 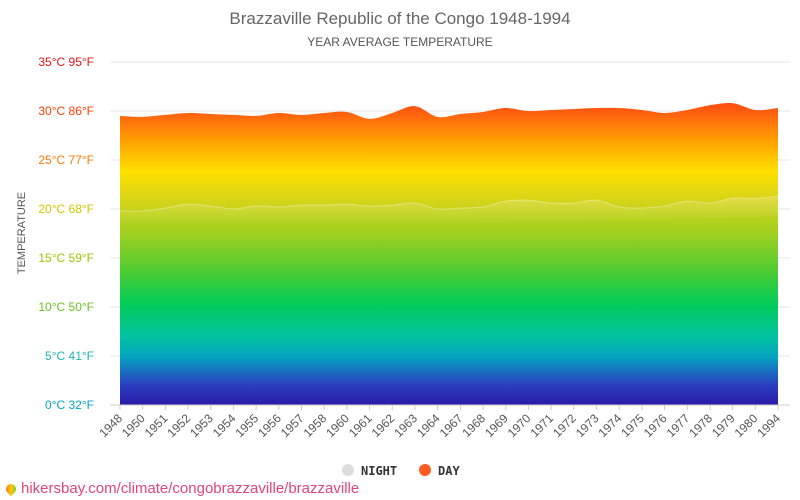 What do you see at coordinates (564, 425) in the screenshot?
I see `x-tick-label: 1972` at bounding box center [564, 425].